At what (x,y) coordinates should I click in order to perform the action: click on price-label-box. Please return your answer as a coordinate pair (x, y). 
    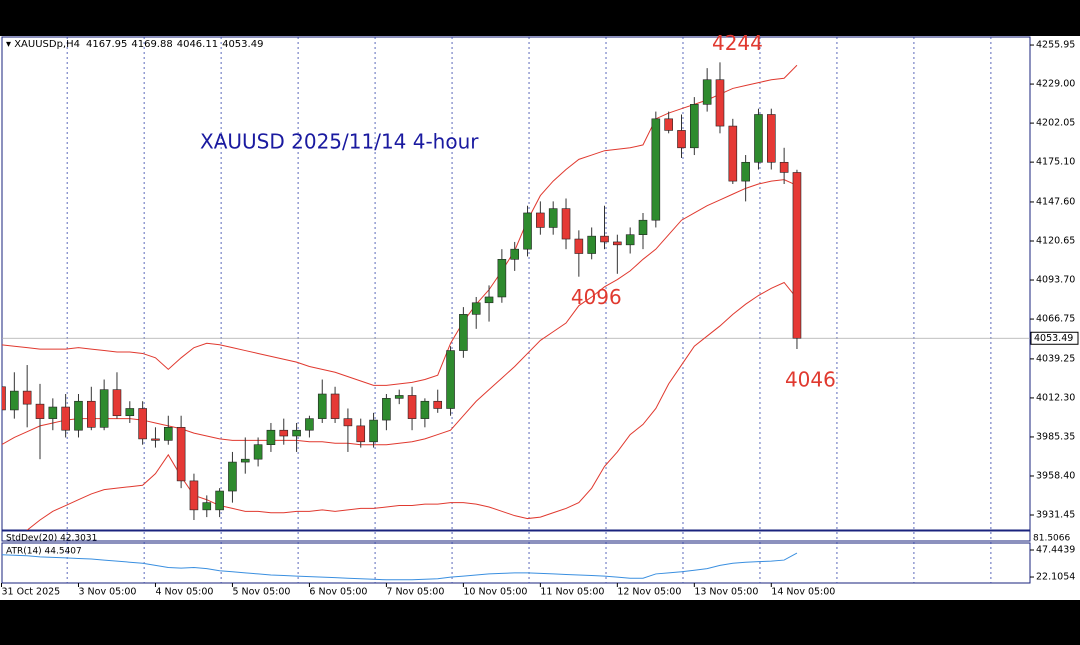
    Looking at the image, I should click on (1054, 338).